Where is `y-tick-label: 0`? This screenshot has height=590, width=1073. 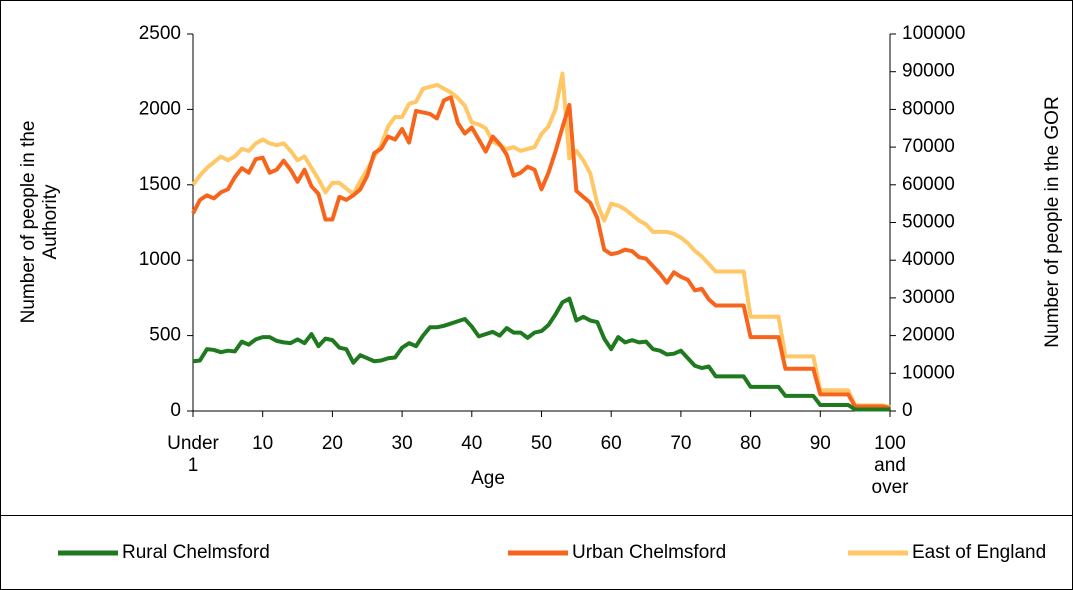
y-tick-label: 0 is located at coordinates (175, 410).